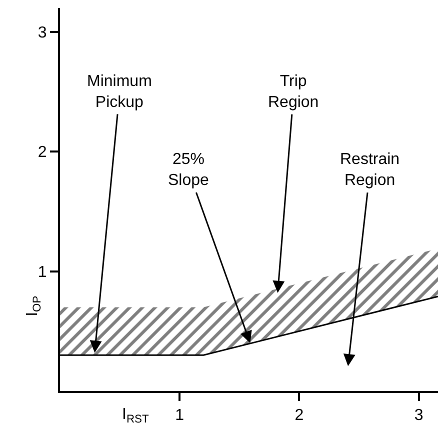  What do you see at coordinates (42, 33) in the screenshot?
I see `y-tick-label: 3` at bounding box center [42, 33].